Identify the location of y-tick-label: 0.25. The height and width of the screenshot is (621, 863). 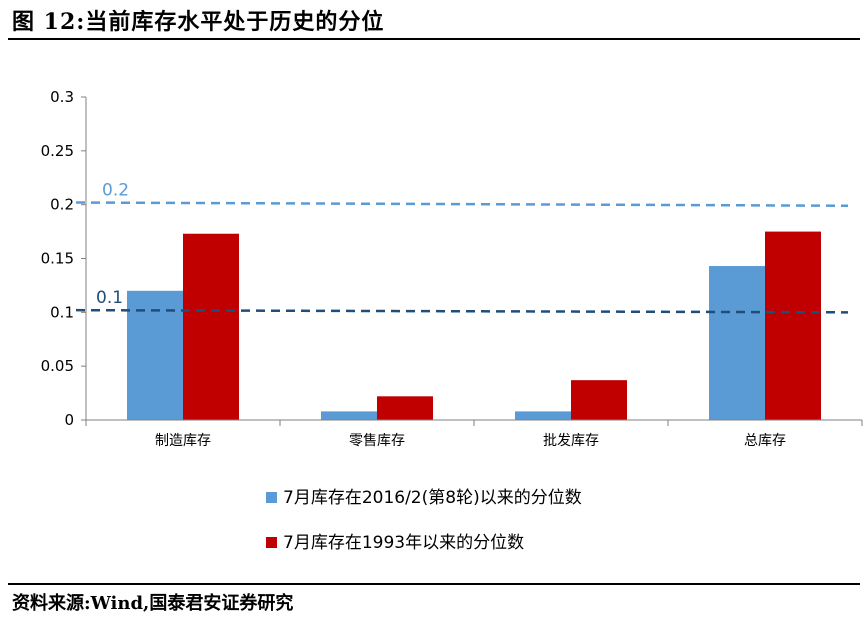
(57, 151).